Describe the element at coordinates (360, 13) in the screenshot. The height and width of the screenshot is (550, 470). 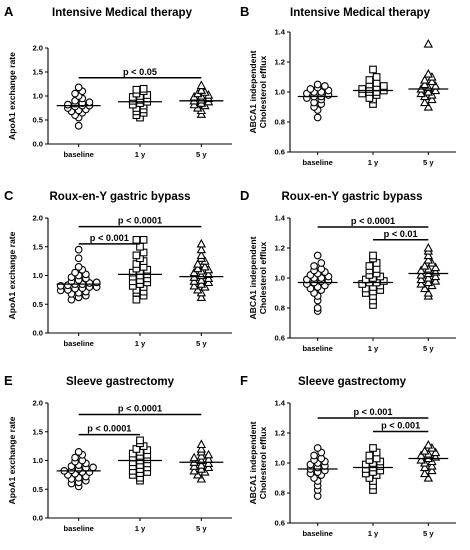
I see `panel-title: Intensive Medical therapy` at that location.